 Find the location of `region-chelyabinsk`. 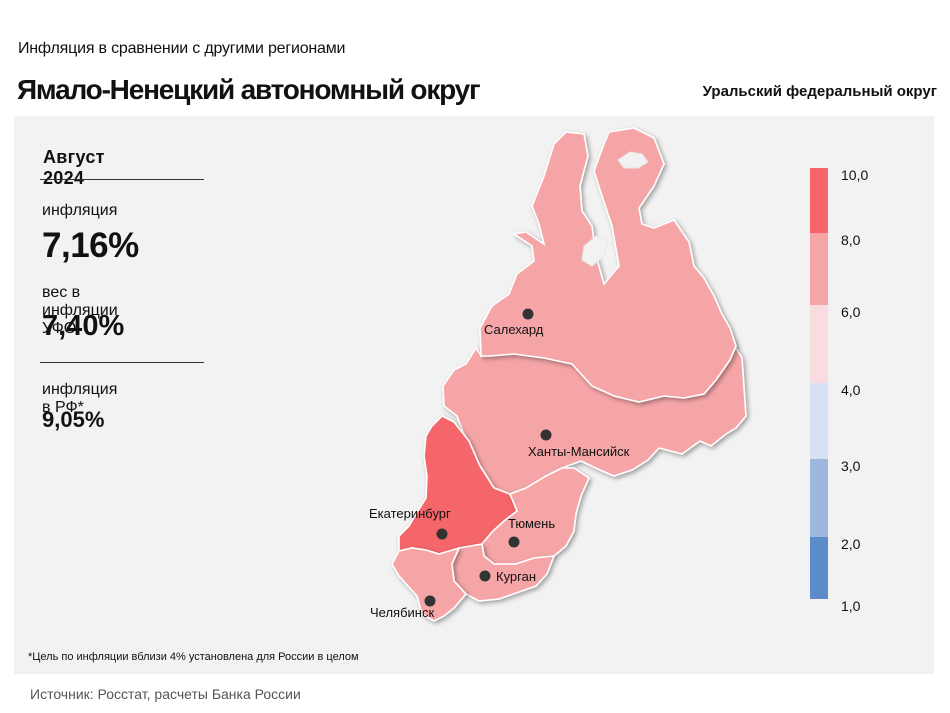

region-chelyabinsk is located at coordinates (429, 584).